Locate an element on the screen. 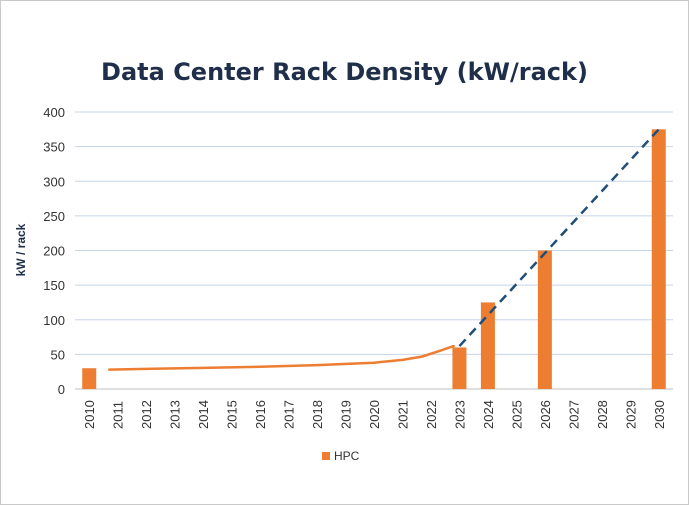  x-tick-2012: 2012 is located at coordinates (146, 414).